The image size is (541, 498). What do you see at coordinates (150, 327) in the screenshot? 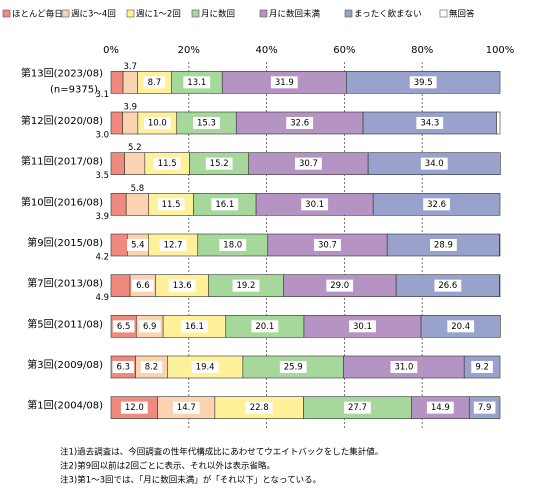
I see `value-label: 6.9` at bounding box center [150, 327].